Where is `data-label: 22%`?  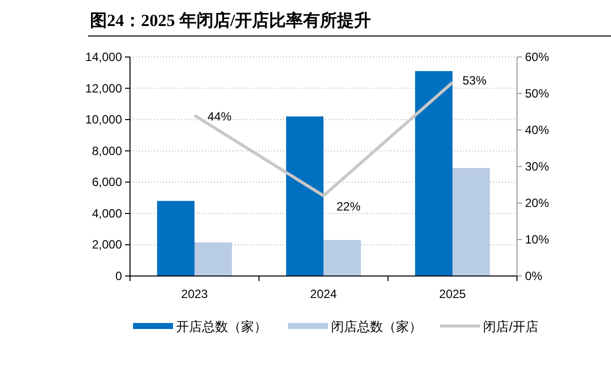 data-label: 22% is located at coordinates (348, 207).